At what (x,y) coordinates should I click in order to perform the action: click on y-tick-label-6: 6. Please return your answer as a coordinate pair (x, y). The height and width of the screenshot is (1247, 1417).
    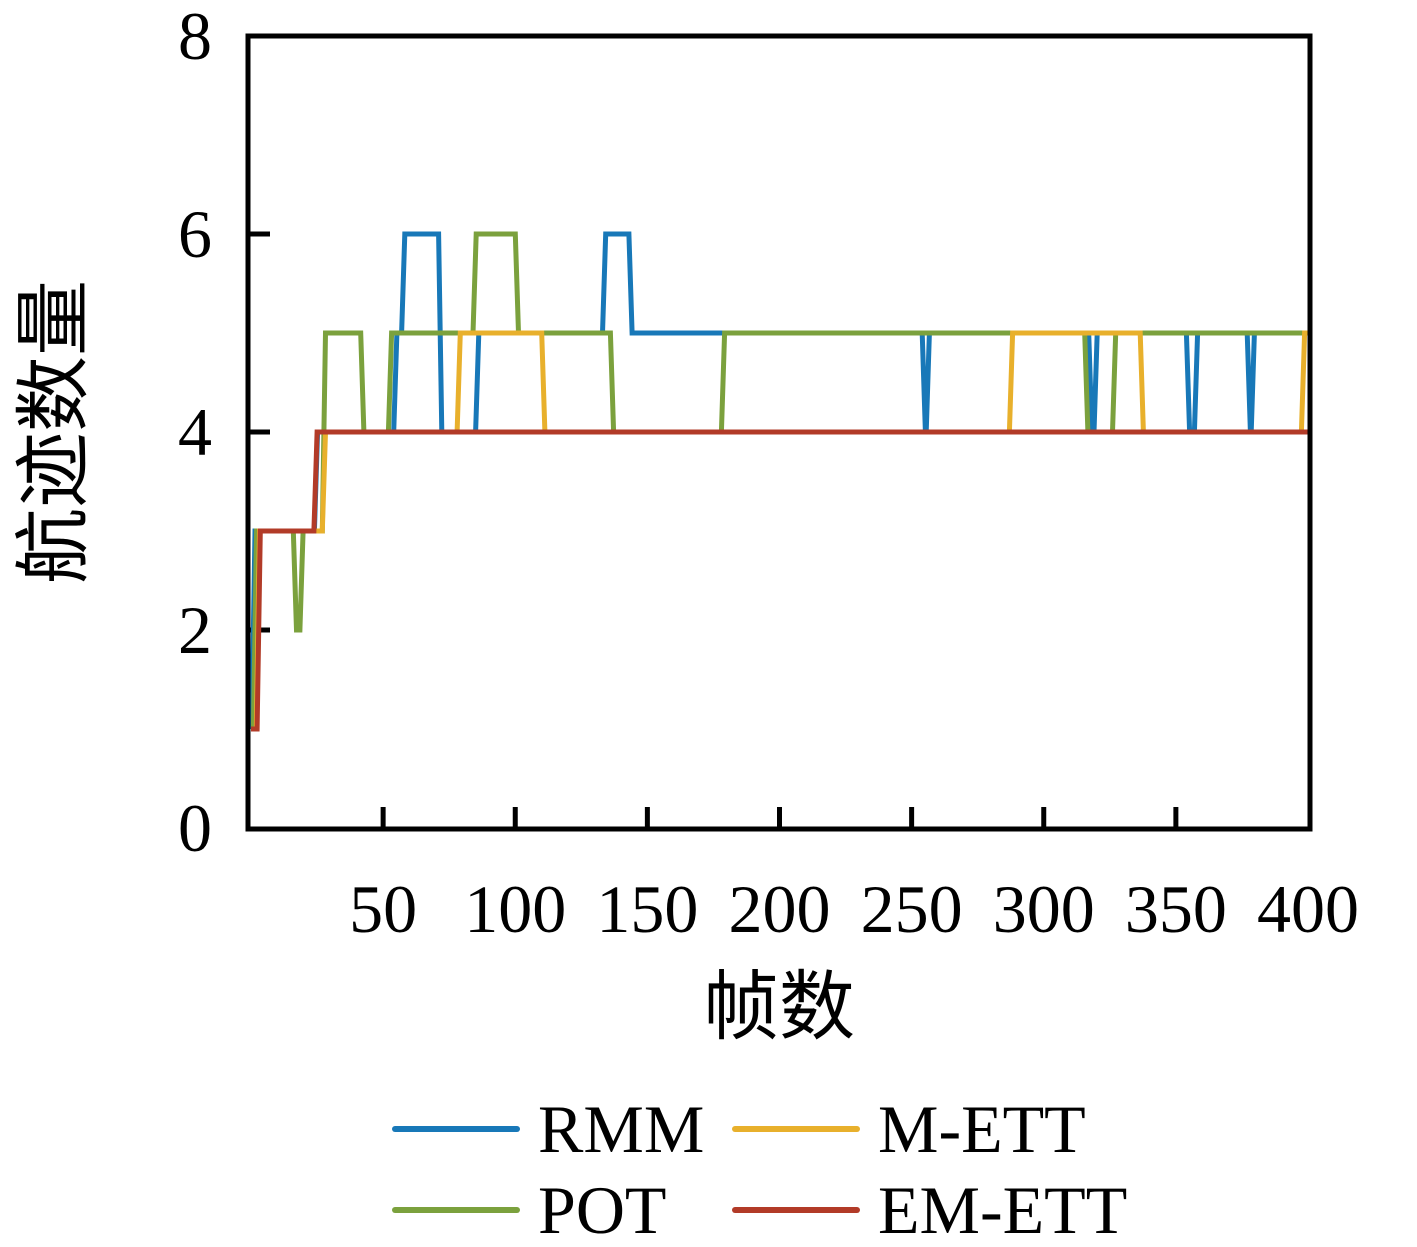
    Looking at the image, I should click on (195, 234).